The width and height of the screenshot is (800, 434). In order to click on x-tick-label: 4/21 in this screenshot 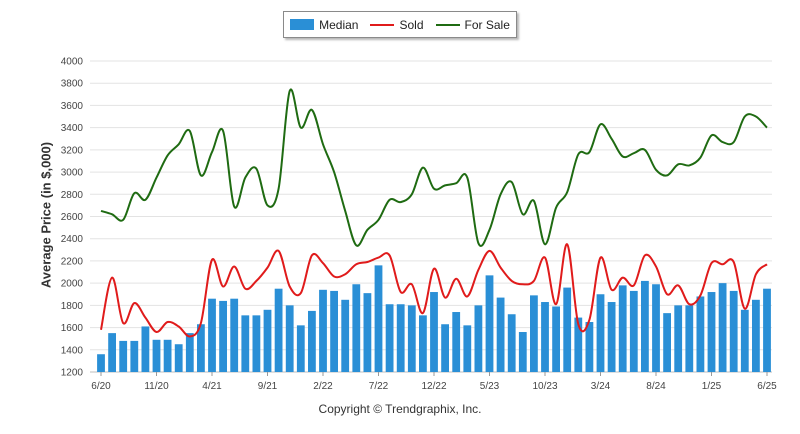, I will do `click(212, 386)`.